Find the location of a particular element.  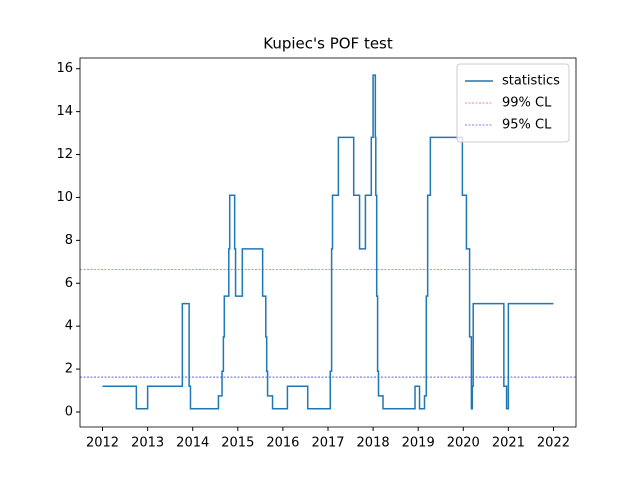

y-tick-label: 6 is located at coordinates (69, 283).